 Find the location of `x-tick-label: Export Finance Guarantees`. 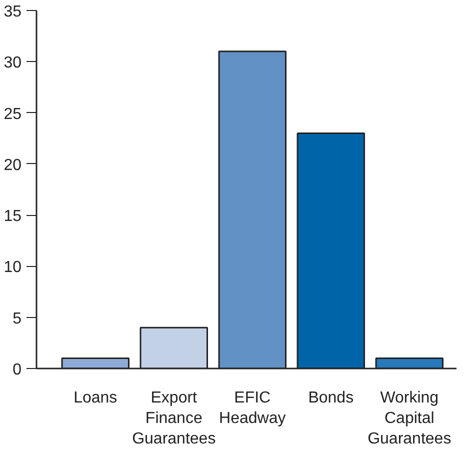

x-tick-label: Export Finance Guarantees is located at coordinates (174, 419).